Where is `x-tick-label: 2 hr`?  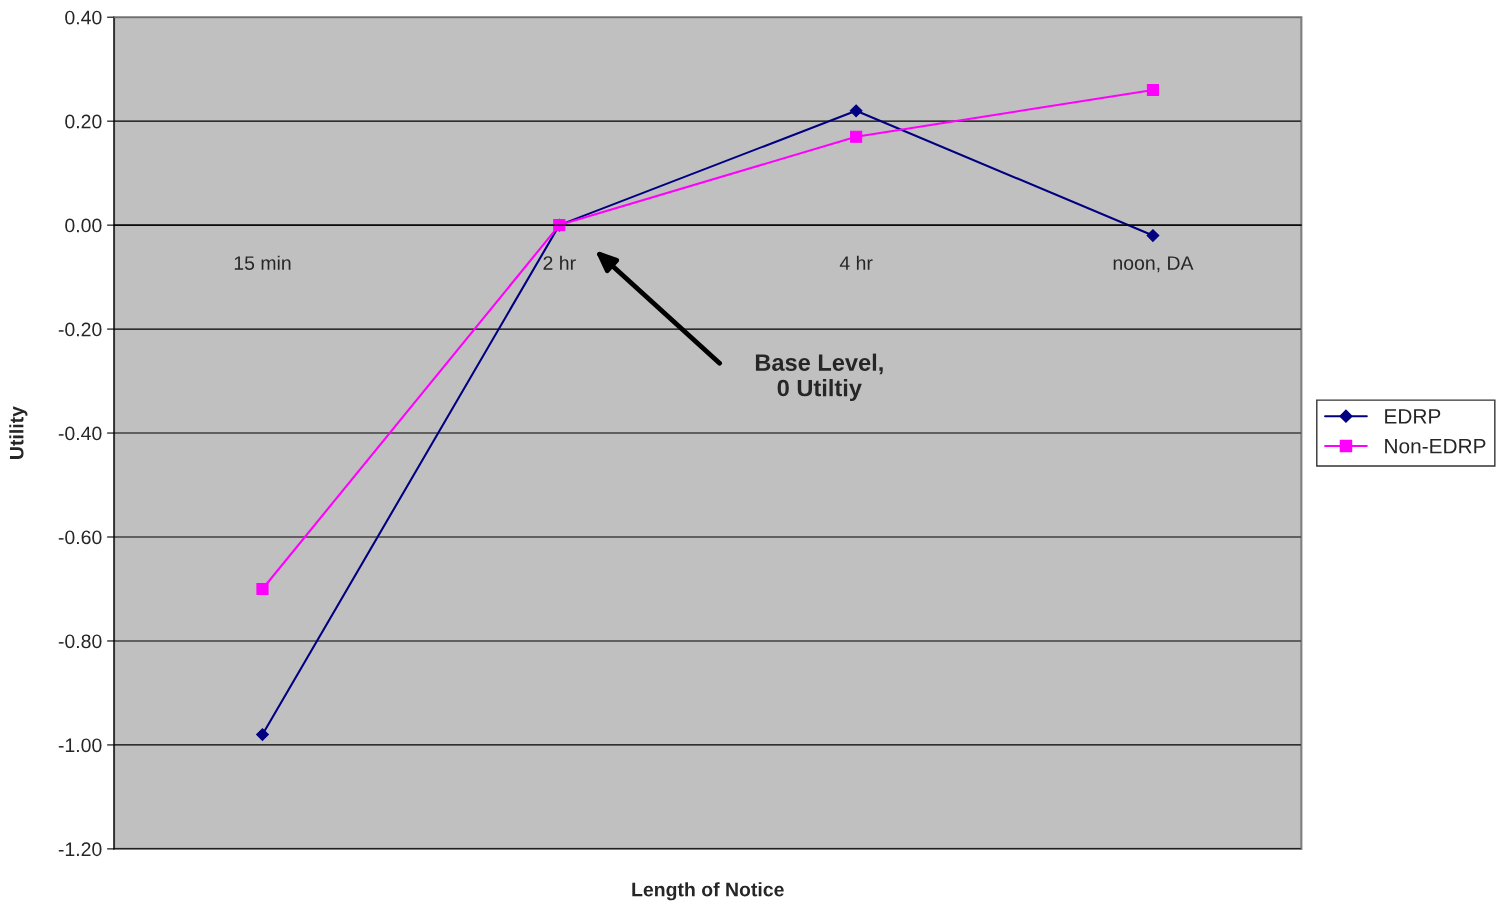 x-tick-label: 2 hr is located at coordinates (559, 262).